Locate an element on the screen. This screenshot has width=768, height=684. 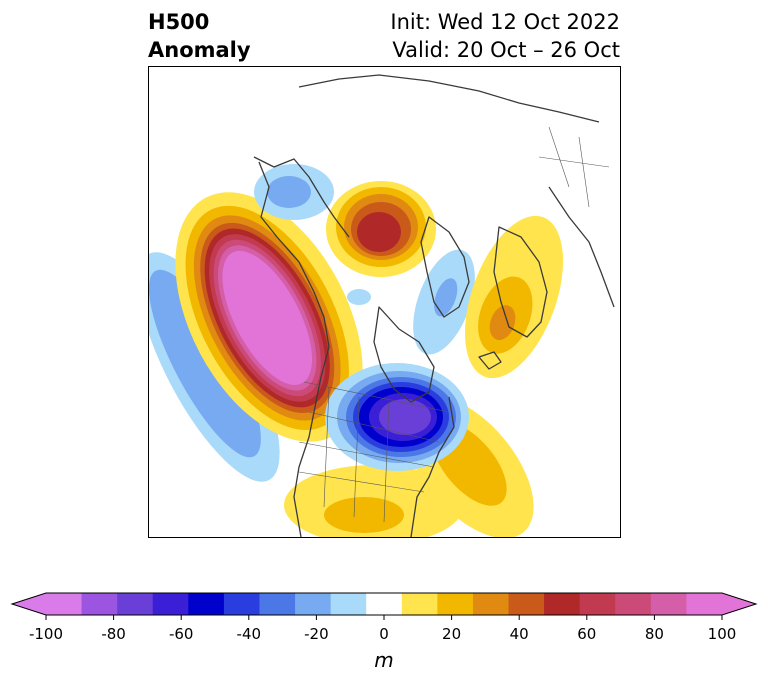
field-type: Anomaly is located at coordinates (199, 50).